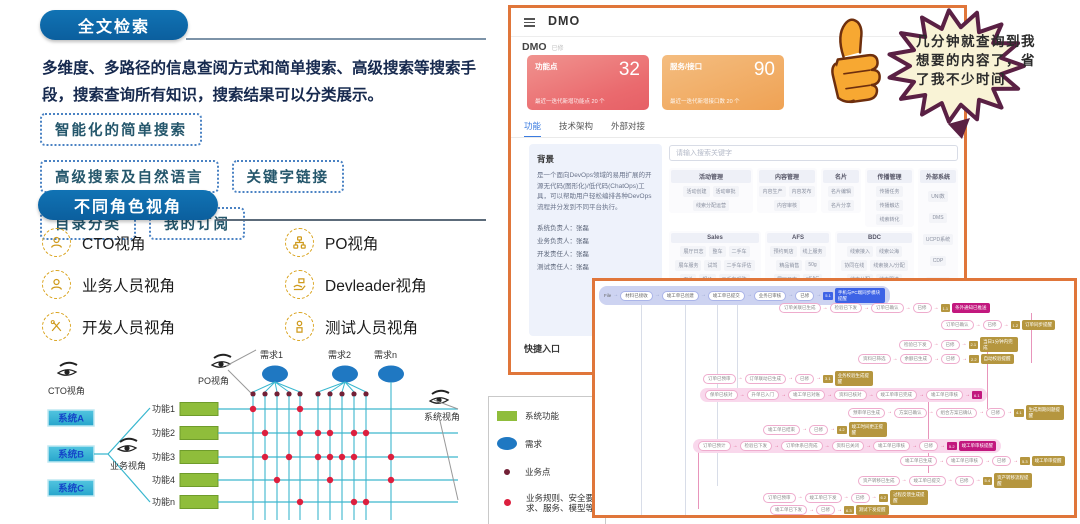  I want to click on role-label: PO视角, so click(352, 244).